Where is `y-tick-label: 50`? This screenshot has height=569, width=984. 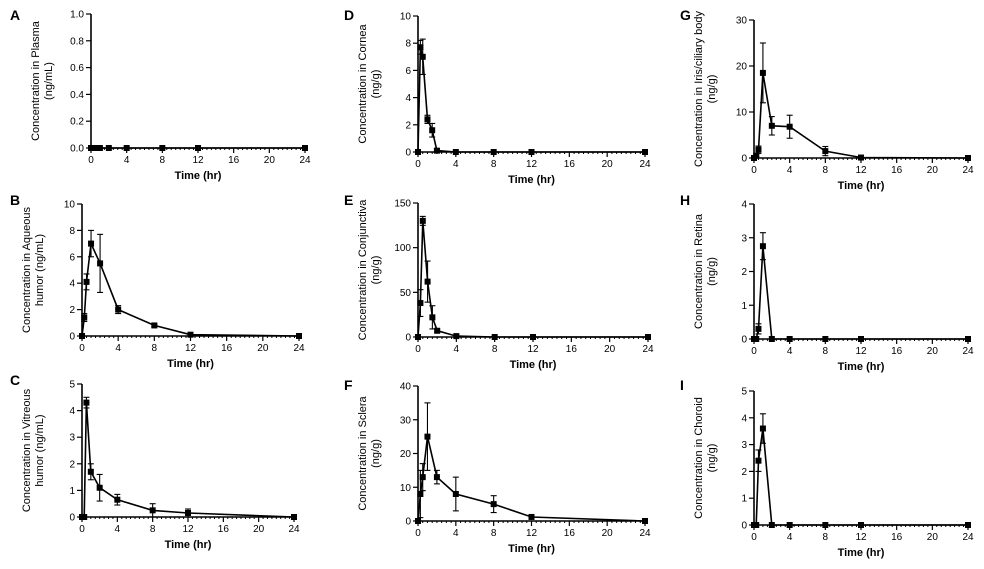
y-tick-label: 50 is located at coordinates (406, 293).